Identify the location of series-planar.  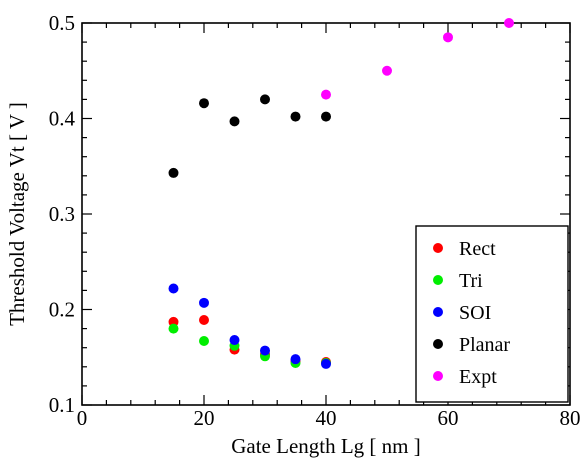
(249, 136).